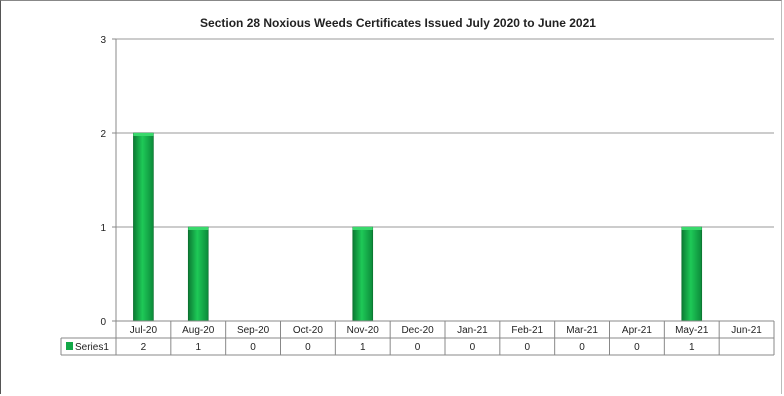 This screenshot has width=784, height=396. Describe the element at coordinates (308, 330) in the screenshot. I see `x-tick-label: Oct-20` at that location.